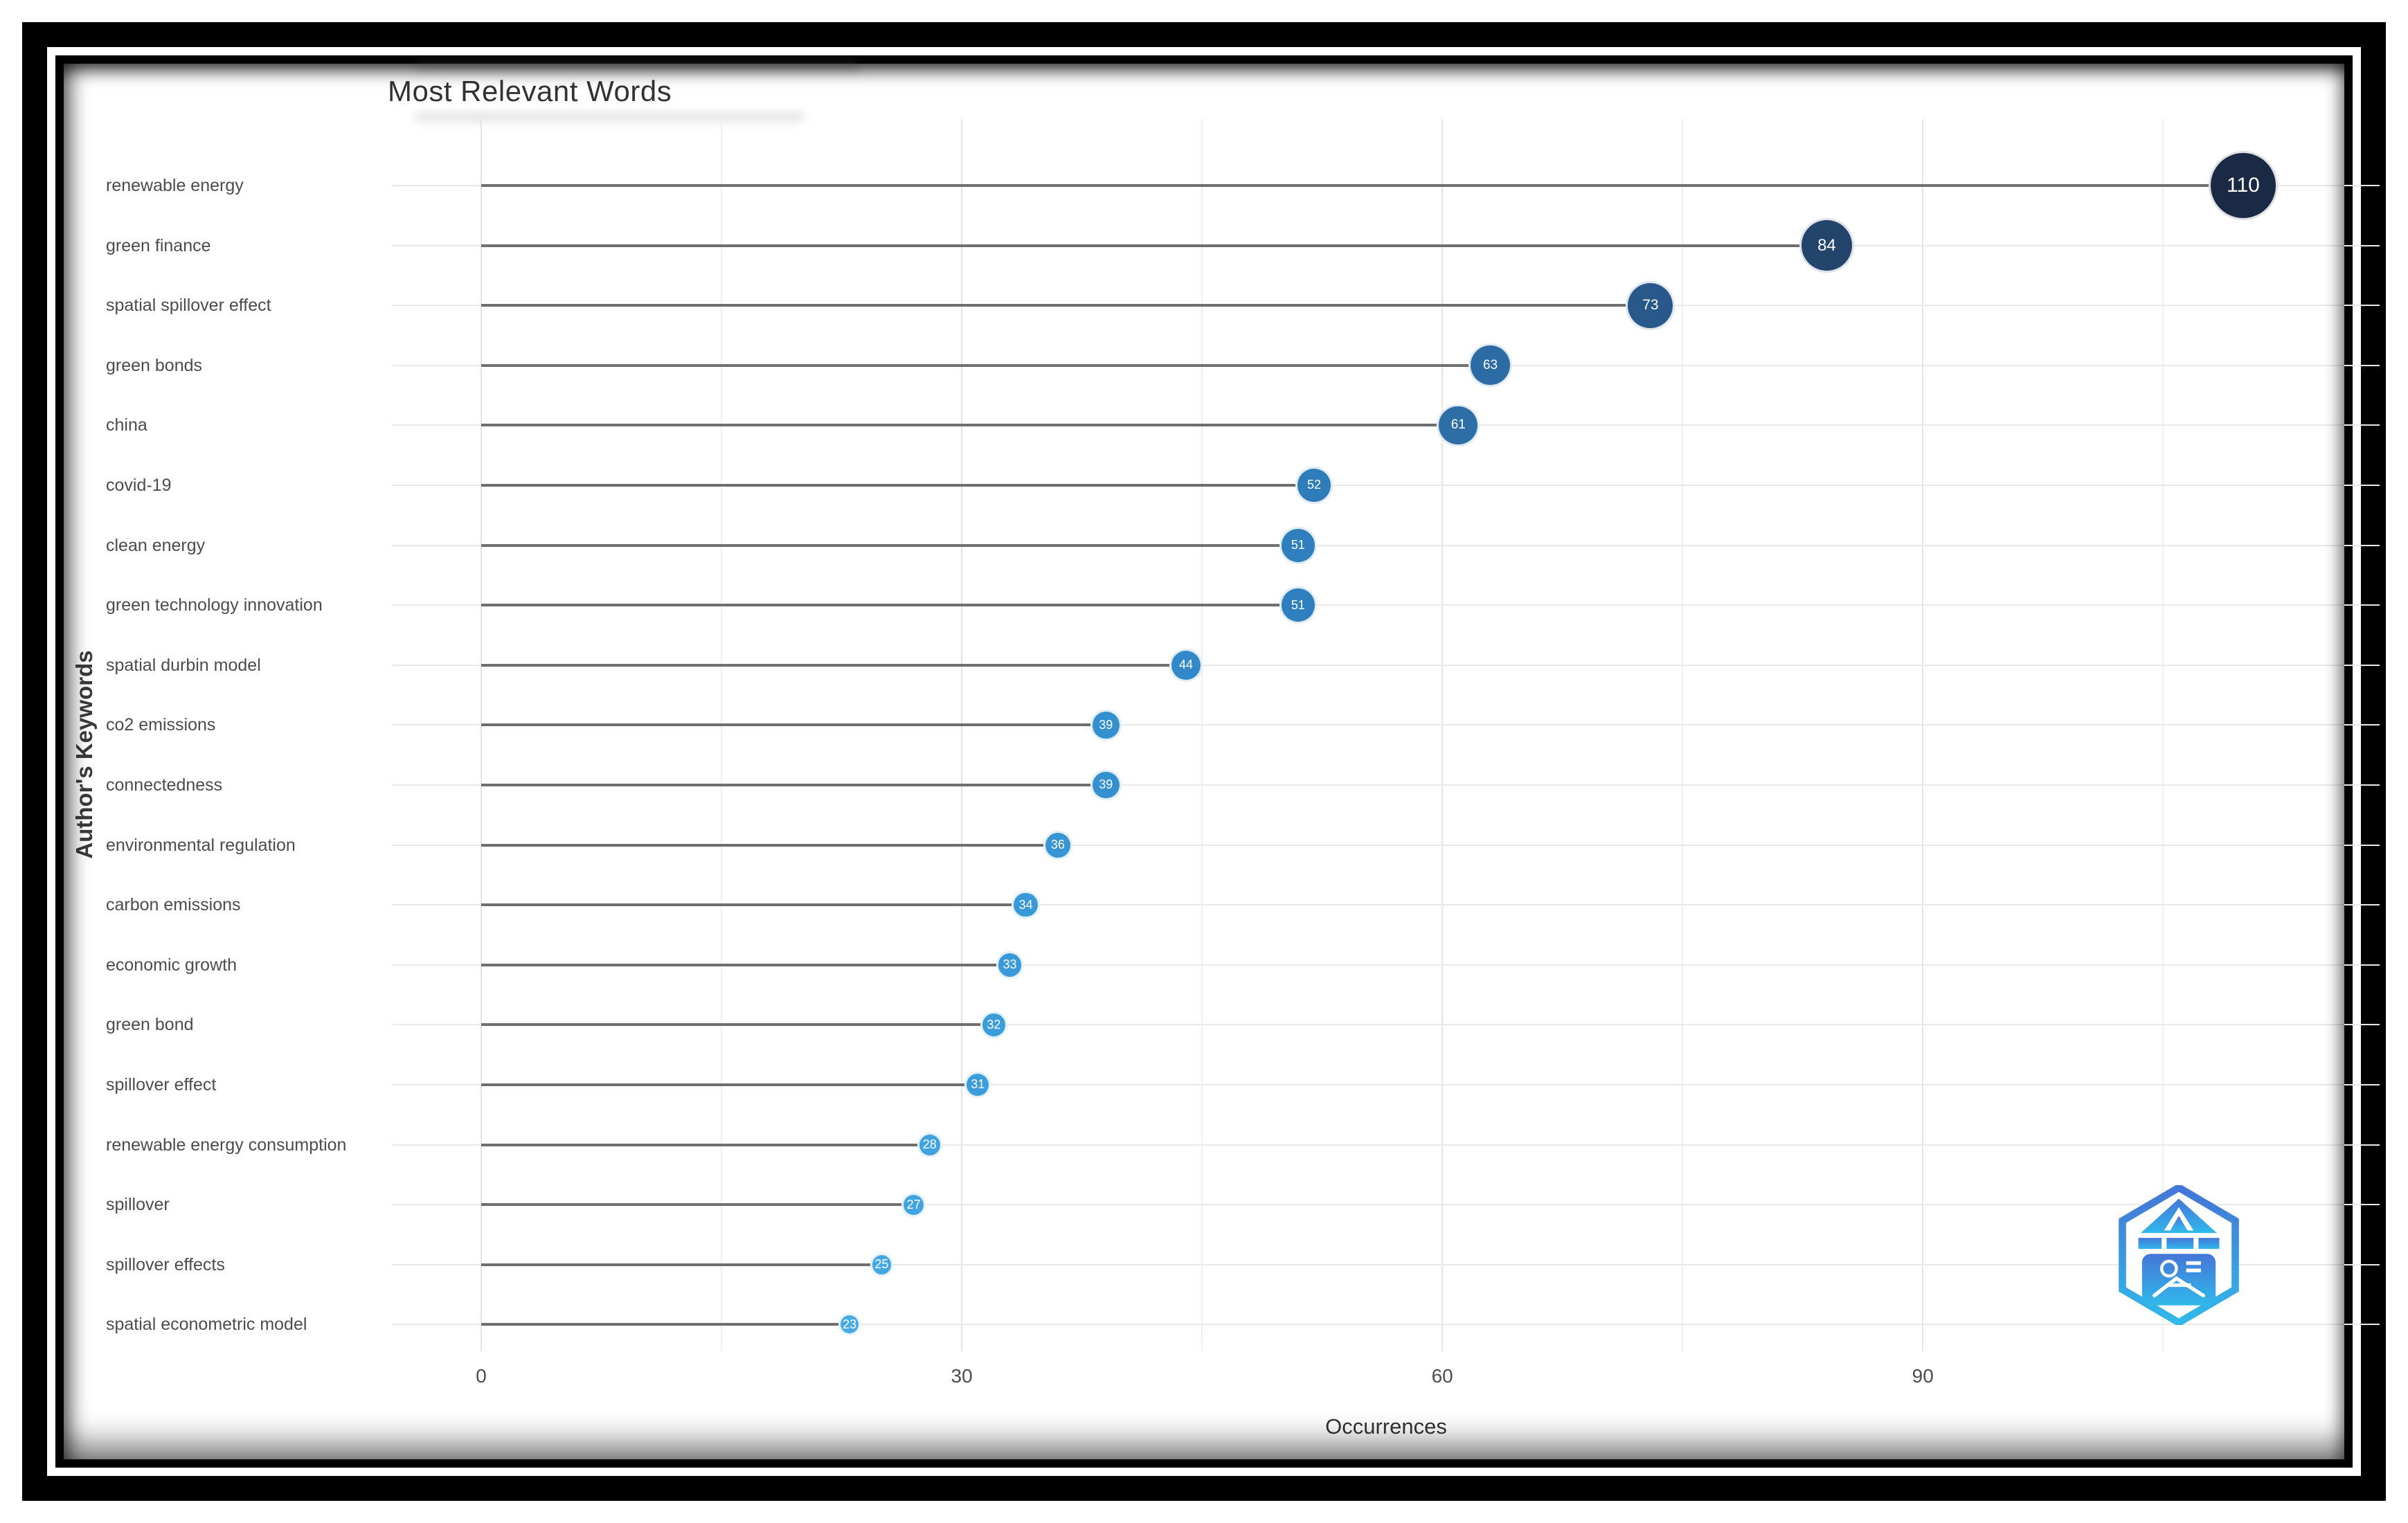  Describe the element at coordinates (184, 665) in the screenshot. I see `y-tick-label: spatial durbin model` at that location.